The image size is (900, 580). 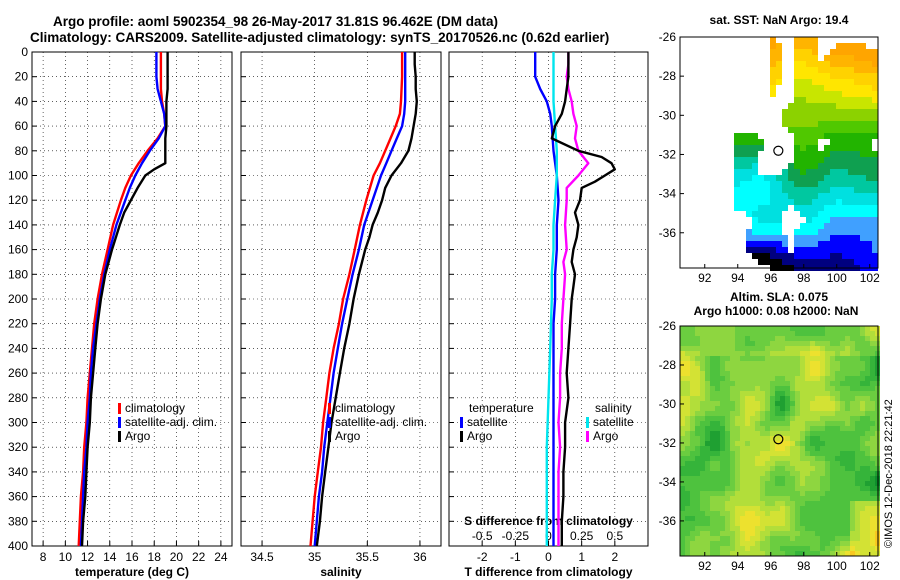 What do you see at coordinates (548, 557) in the screenshot?
I see `x-tick-label: 0` at bounding box center [548, 557].